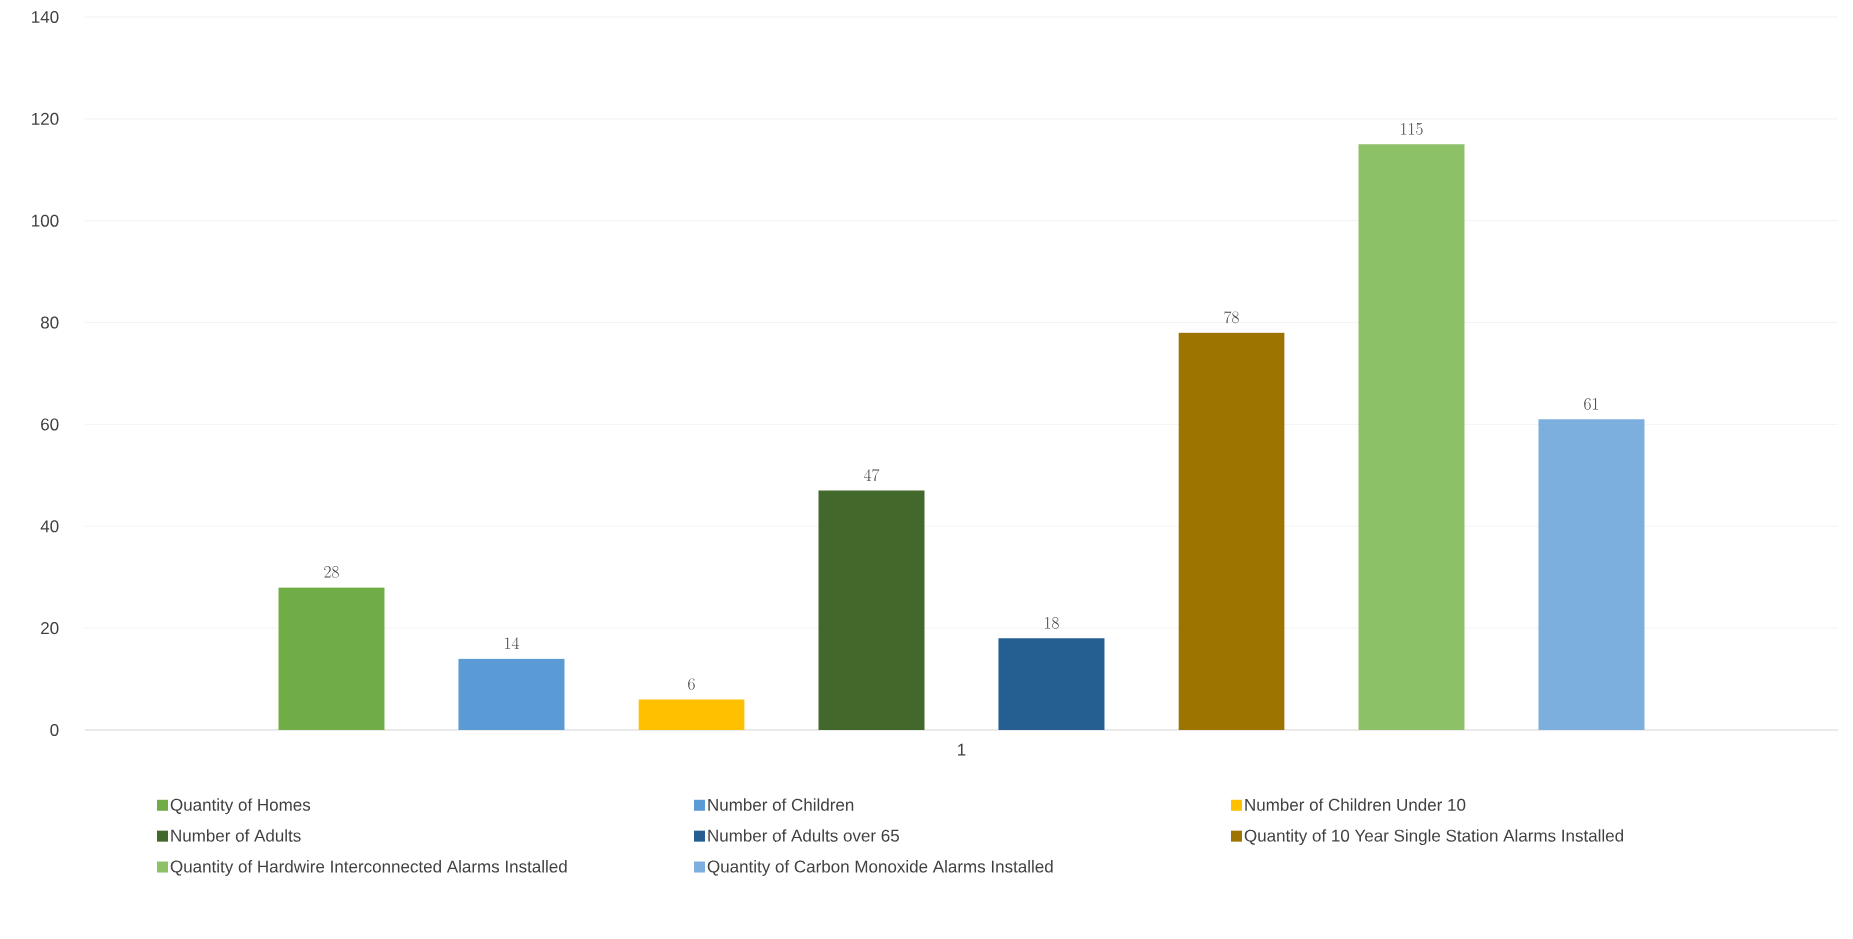 This screenshot has height=939, width=1853. I want to click on data-label: 115, so click(1412, 129).